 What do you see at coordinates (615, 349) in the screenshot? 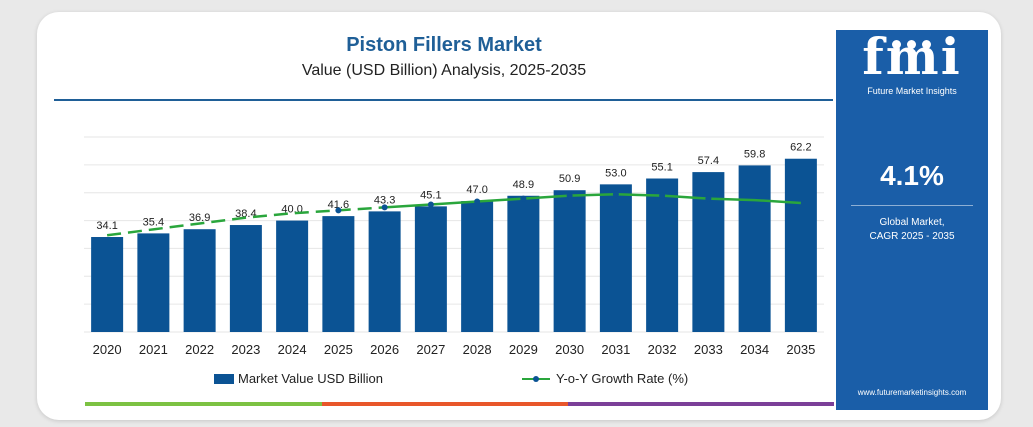
I see `x-tick-label: 2031` at bounding box center [615, 349].